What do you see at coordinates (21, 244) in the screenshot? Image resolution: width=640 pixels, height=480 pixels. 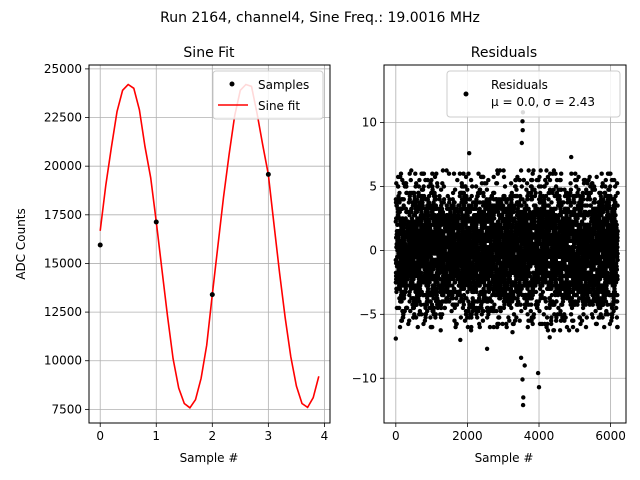 I see `sine-fit-ylabel: ADC Counts` at bounding box center [21, 244].